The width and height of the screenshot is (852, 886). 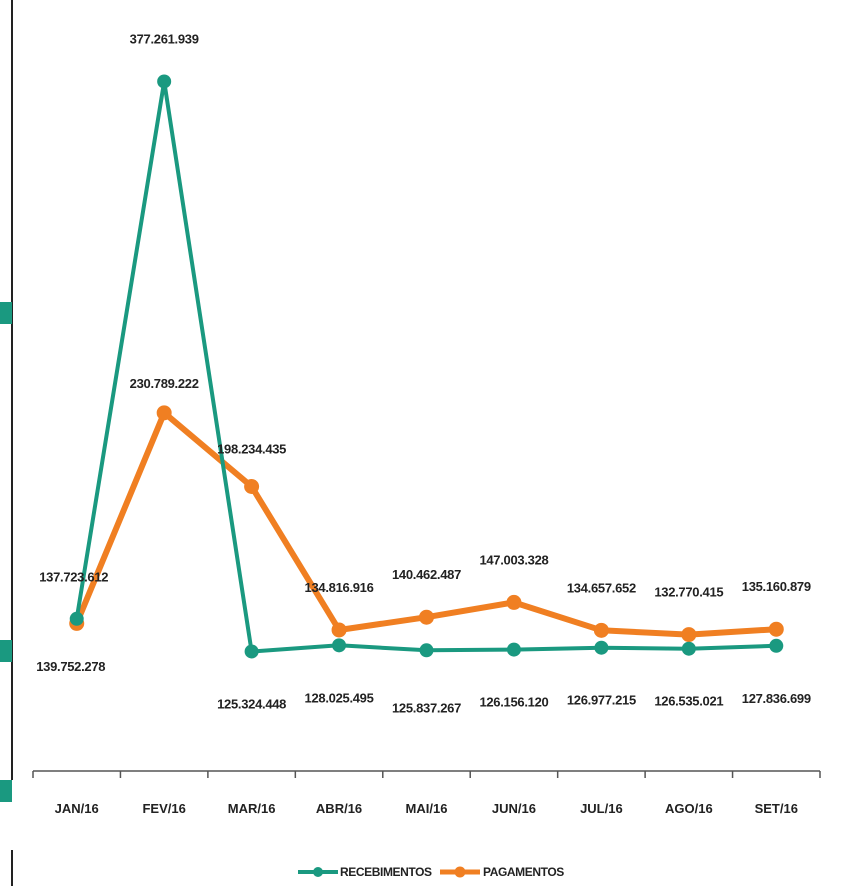 What do you see at coordinates (776, 808) in the screenshot?
I see `x-tick-label: SET/16` at bounding box center [776, 808].